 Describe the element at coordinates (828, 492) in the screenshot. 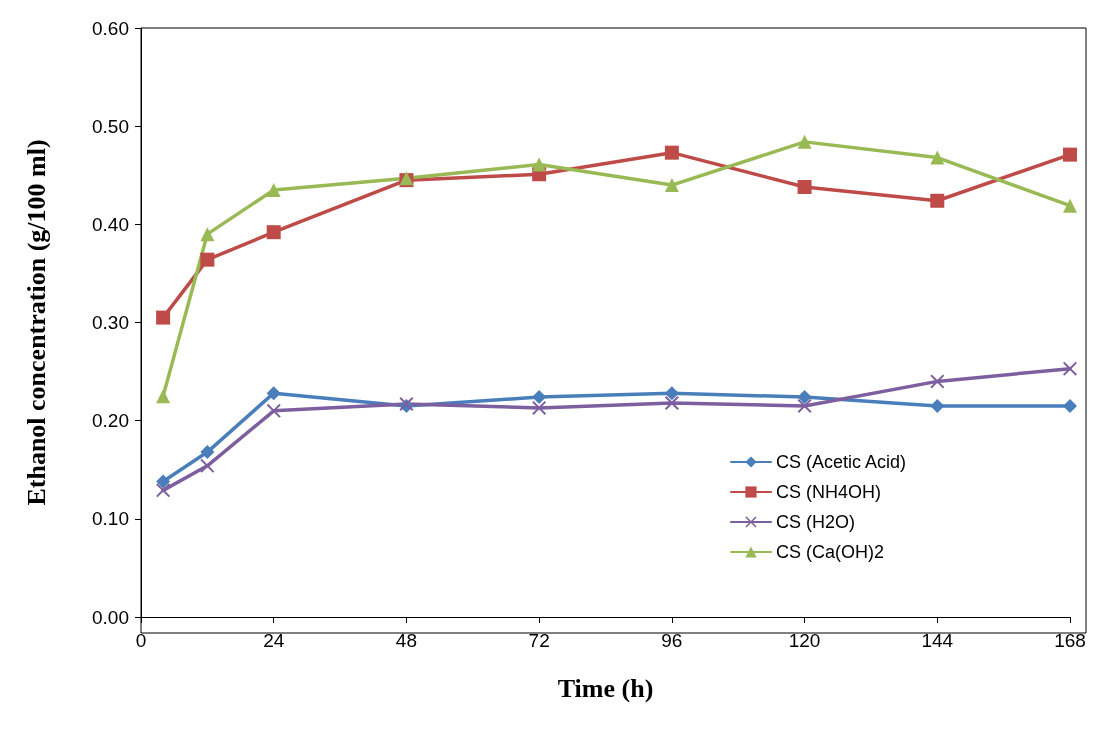

I see `legend-label: CS (NH4OH)` at that location.